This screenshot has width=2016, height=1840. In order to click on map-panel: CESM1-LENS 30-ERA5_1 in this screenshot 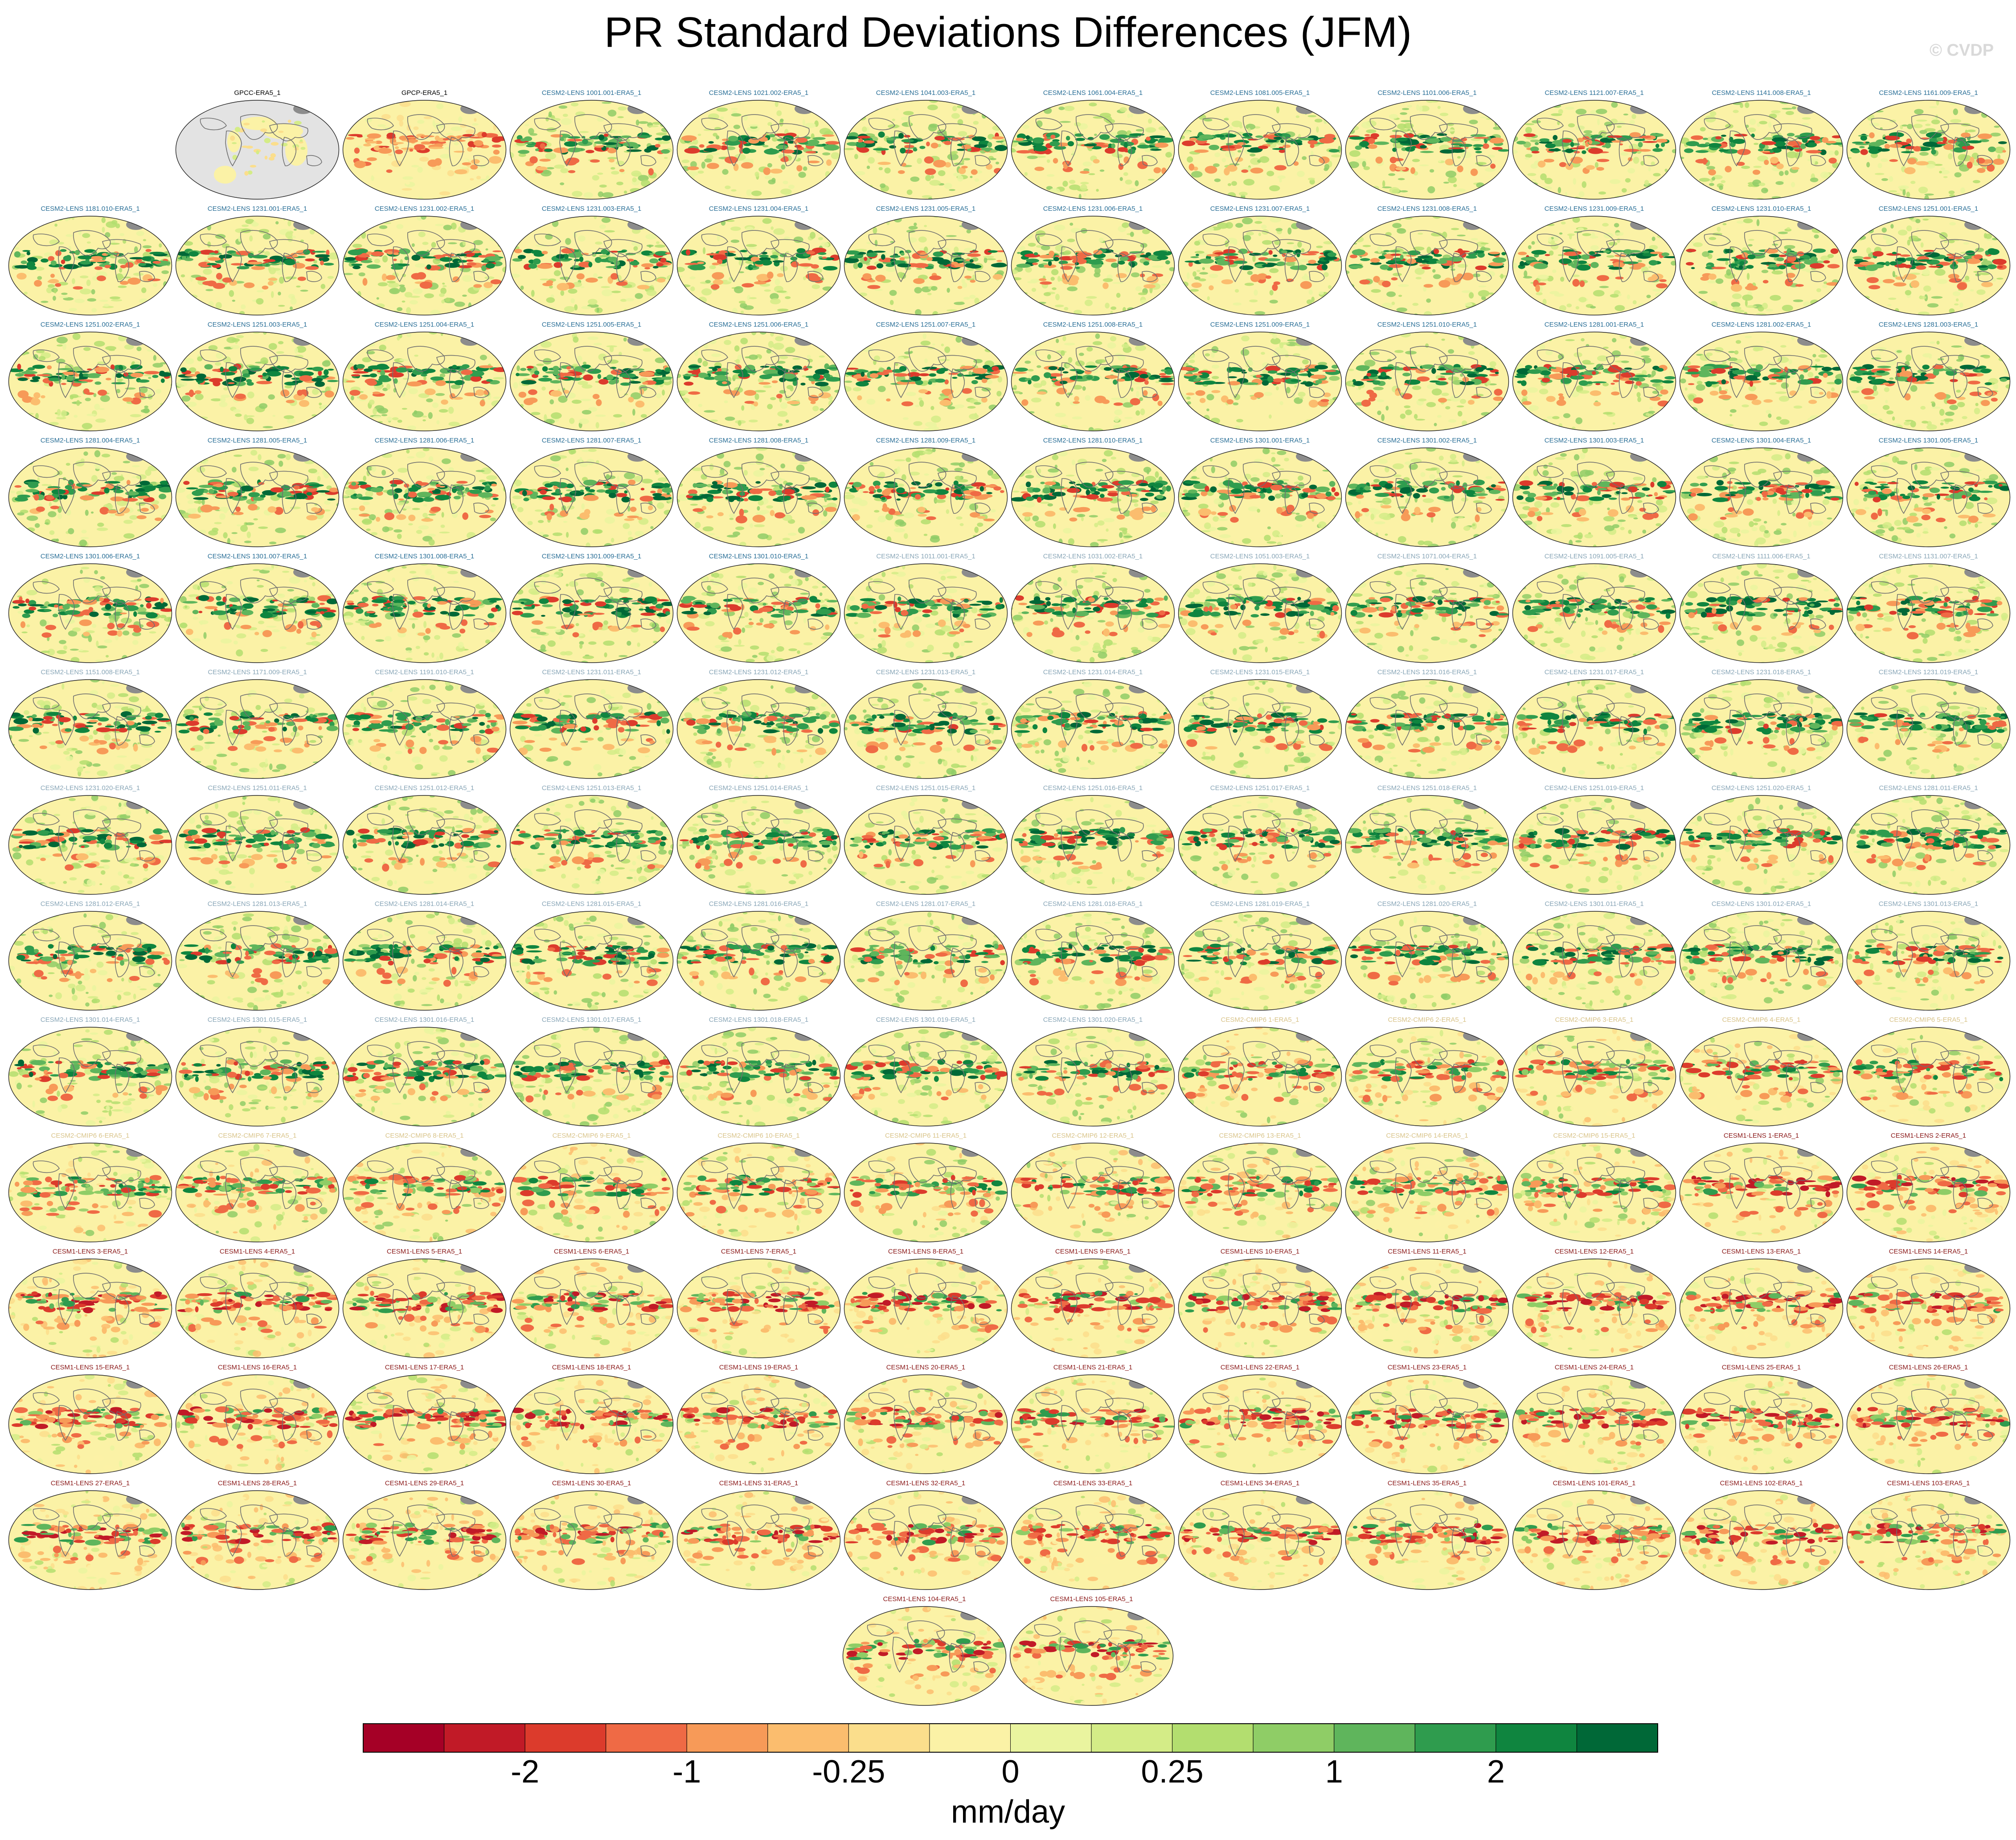, I will do `click(591, 1535)`.